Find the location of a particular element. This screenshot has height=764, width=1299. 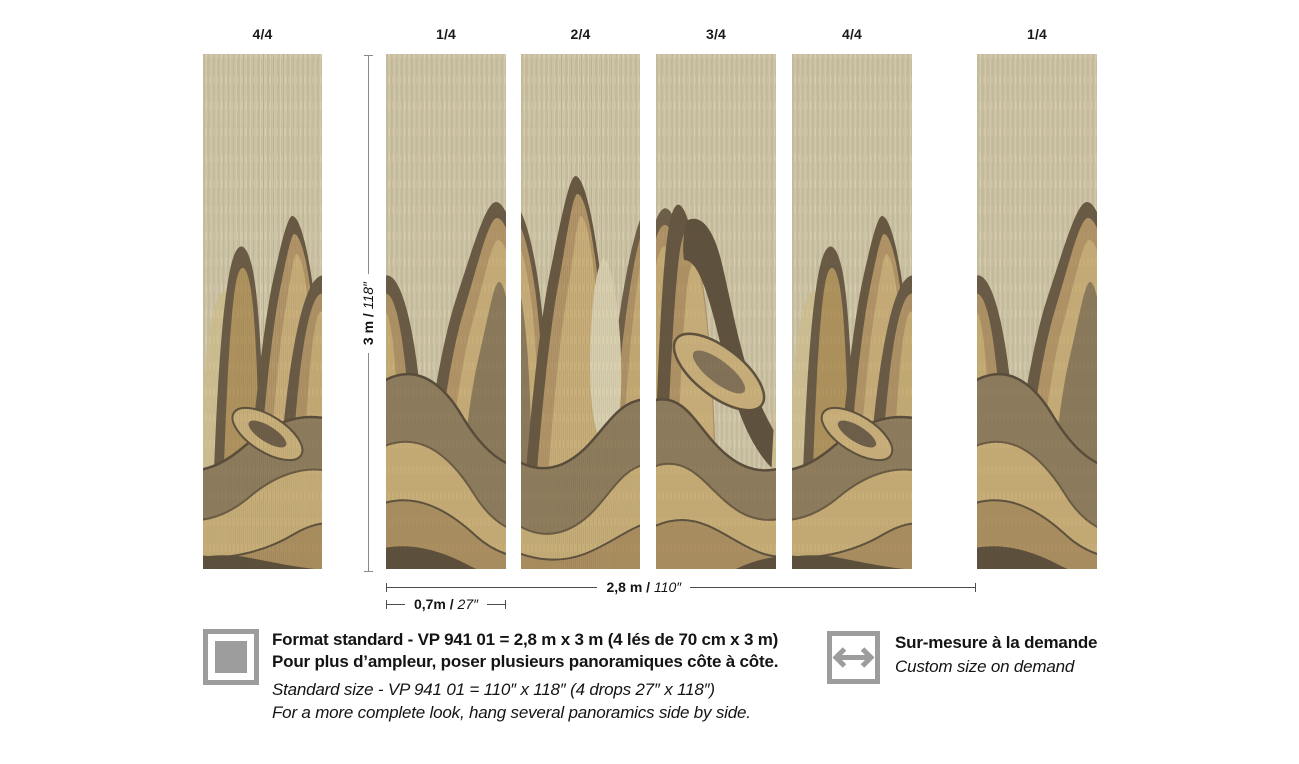

height-dimension: 3 m / 118″ is located at coordinates (368, 314).